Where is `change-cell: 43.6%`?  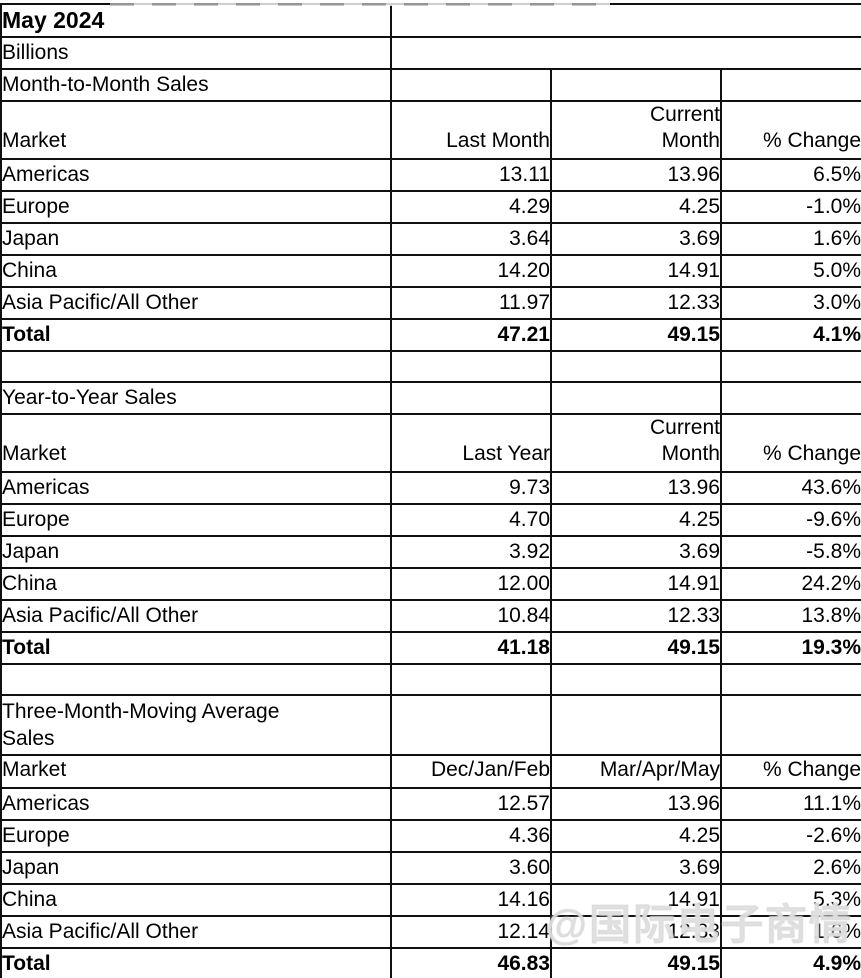
change-cell: 43.6% is located at coordinates (790, 488).